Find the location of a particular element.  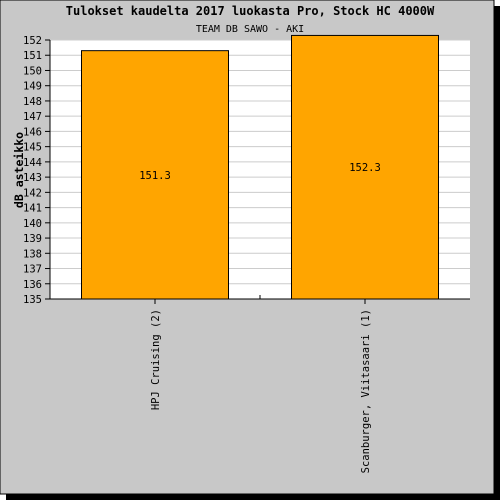

y-tick-label: 151 is located at coordinates (32, 56).